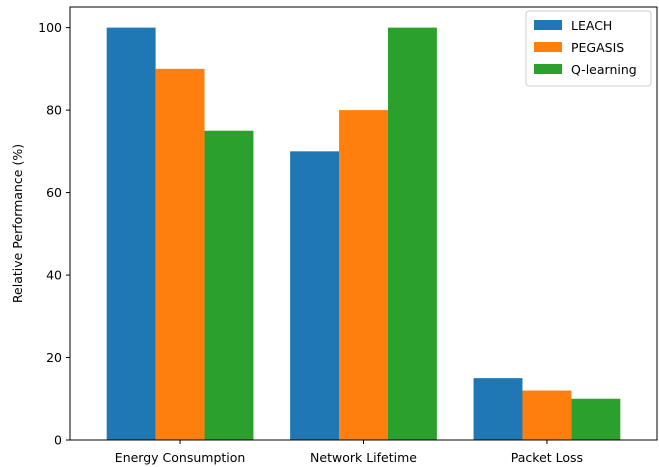  What do you see at coordinates (54, 234) in the screenshot?
I see `y-axis: 0 20 40 60 80 100` at bounding box center [54, 234].